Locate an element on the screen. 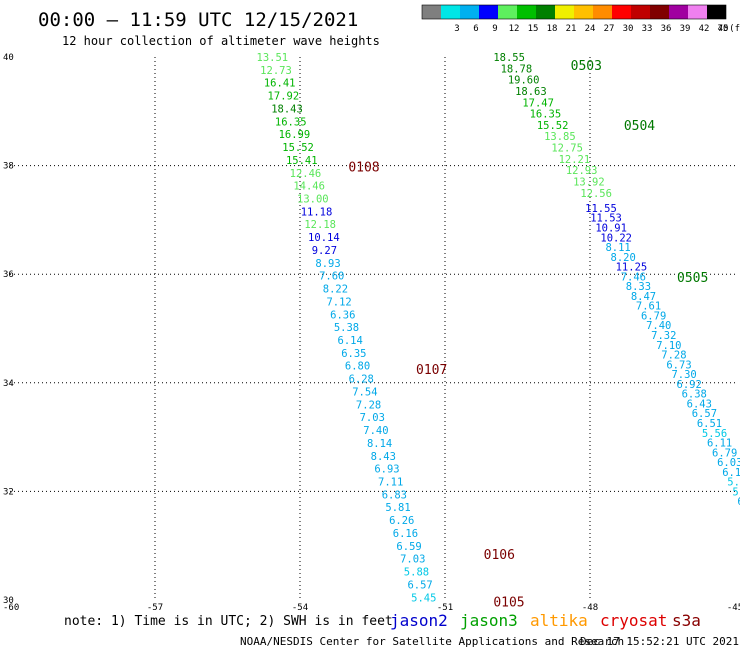 The height and width of the screenshot is (650, 740). wave-height-value: 6.51 is located at coordinates (709, 424).